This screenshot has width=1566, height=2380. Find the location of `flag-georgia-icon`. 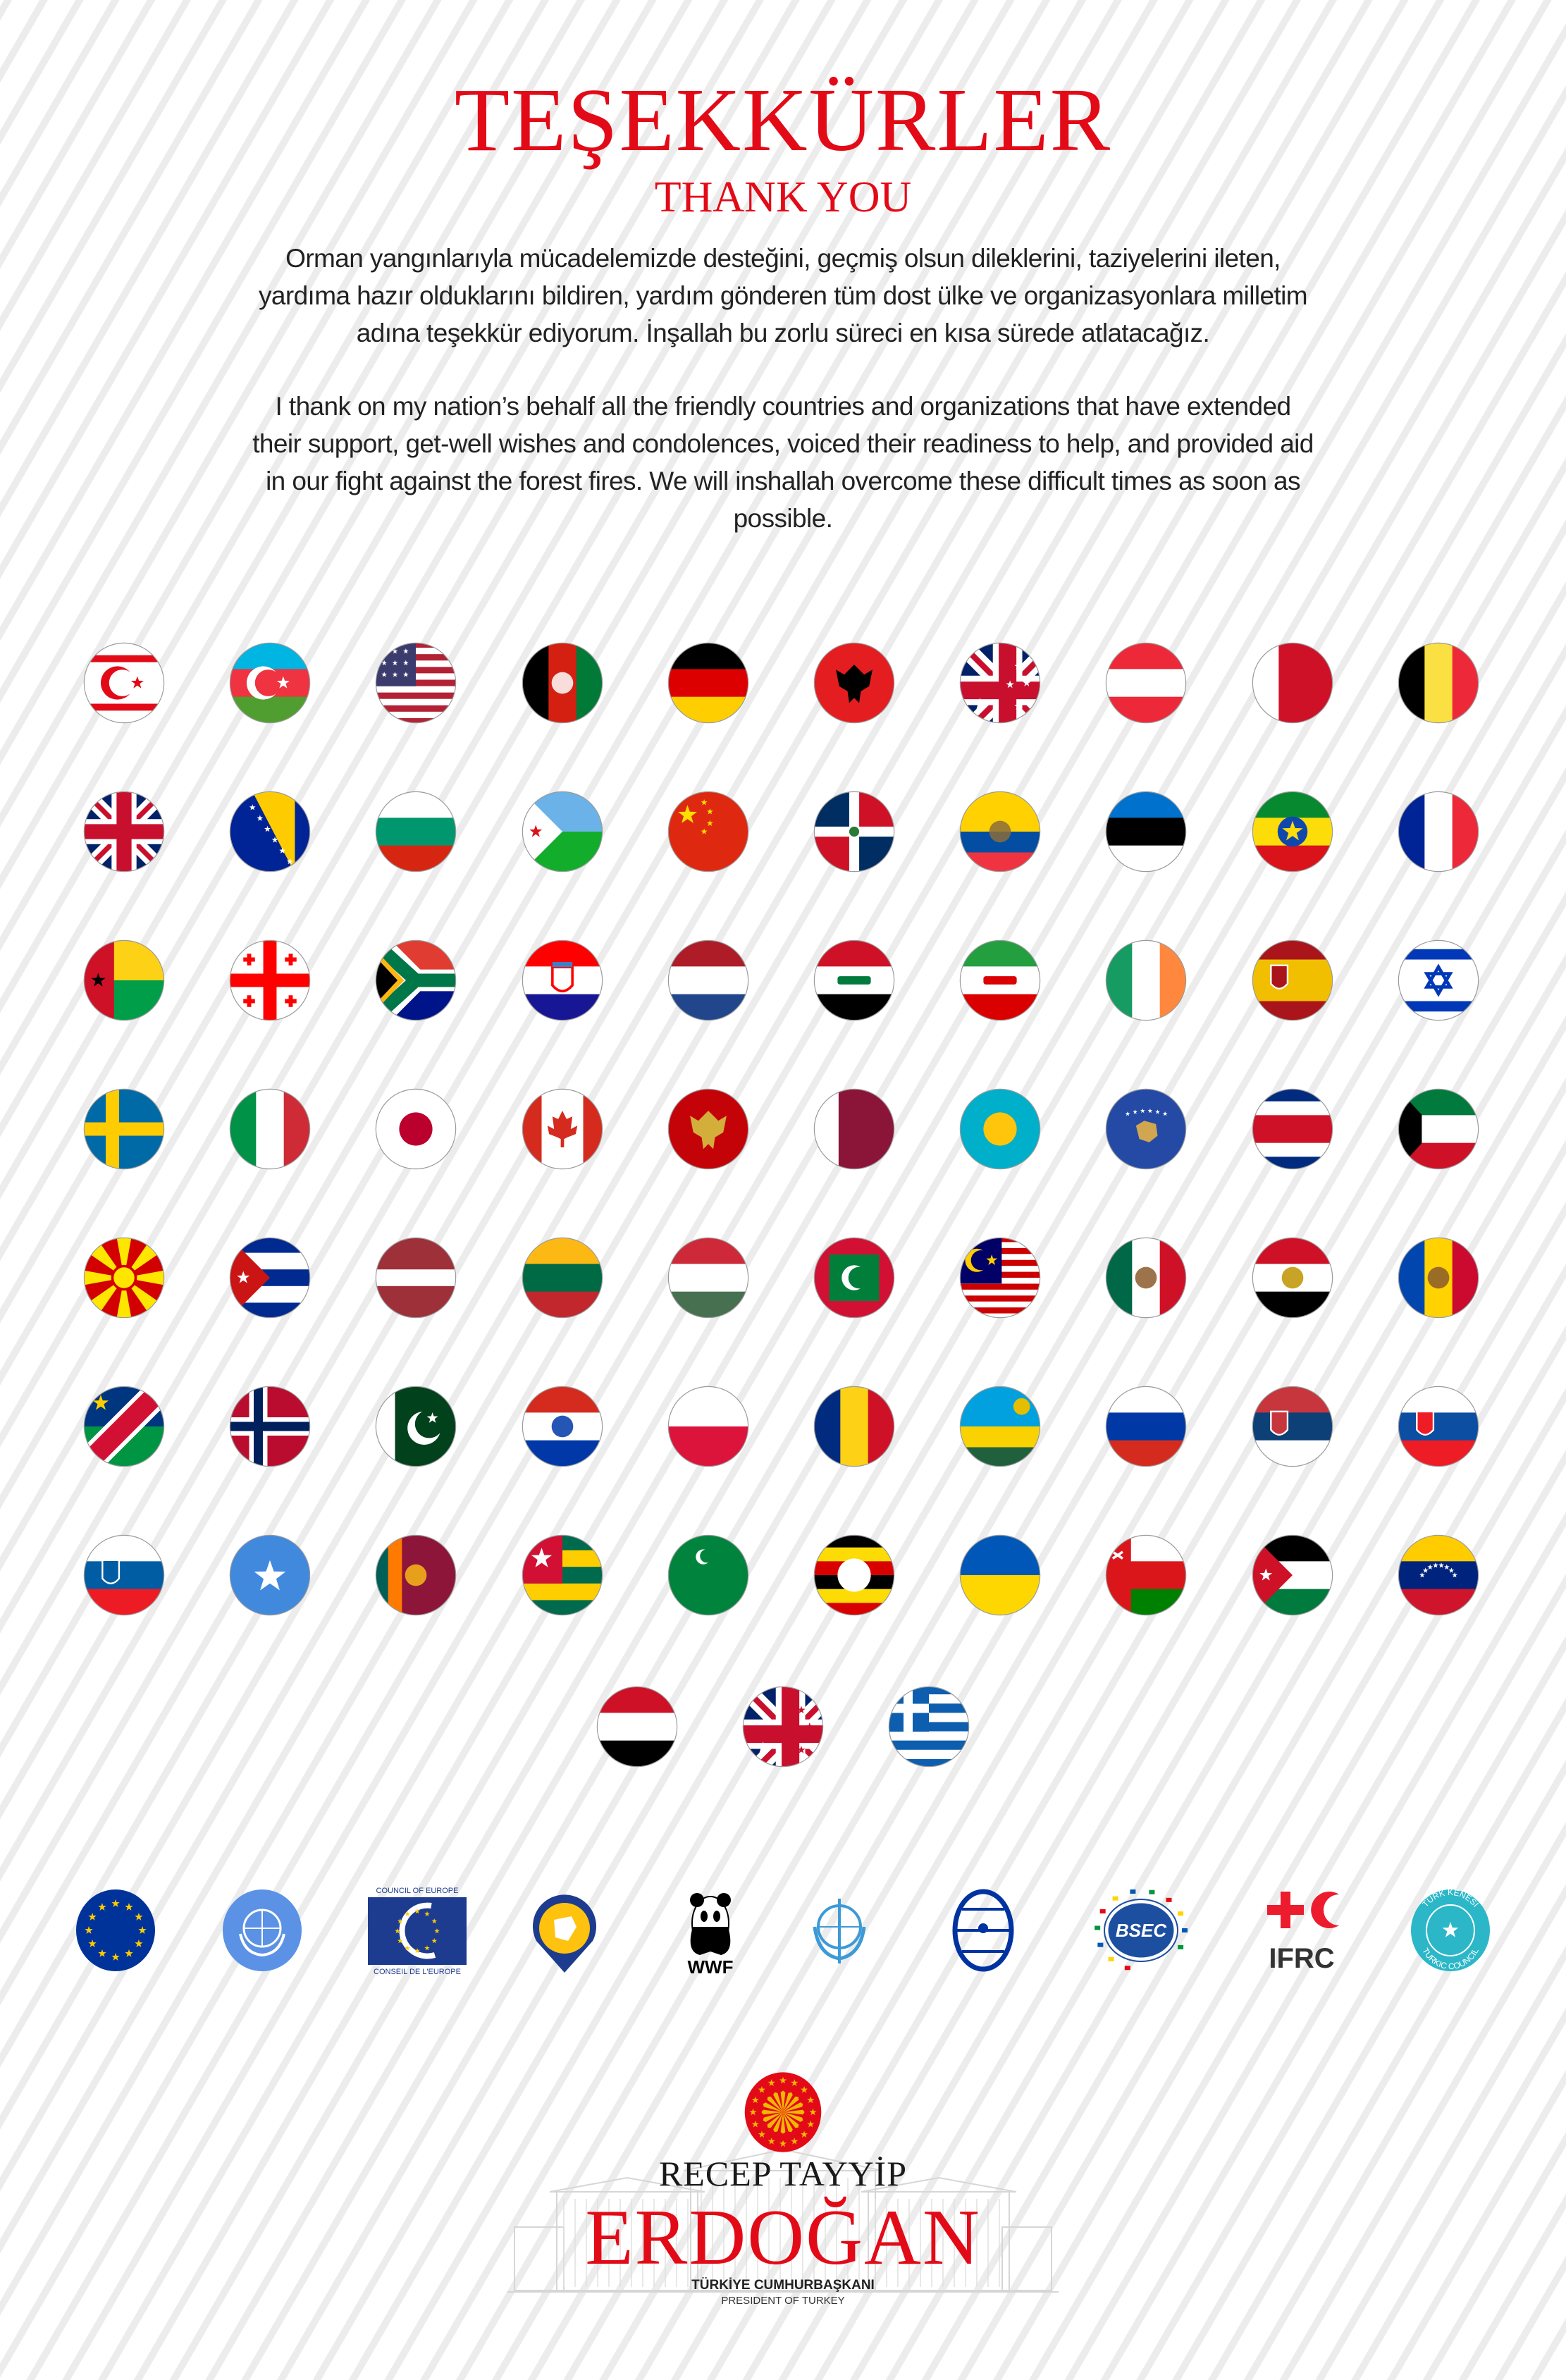

flag-georgia-icon is located at coordinates (270, 980).